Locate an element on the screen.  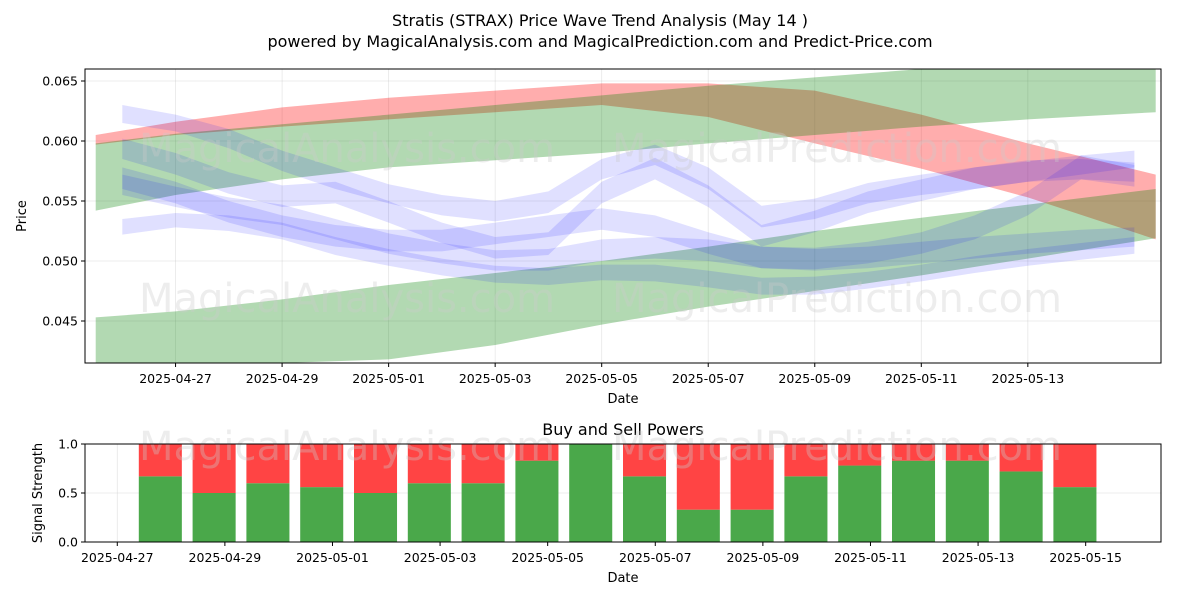
watermark-analysis-bottom: MagicalAnalysis.com is located at coordinates (347, 299).